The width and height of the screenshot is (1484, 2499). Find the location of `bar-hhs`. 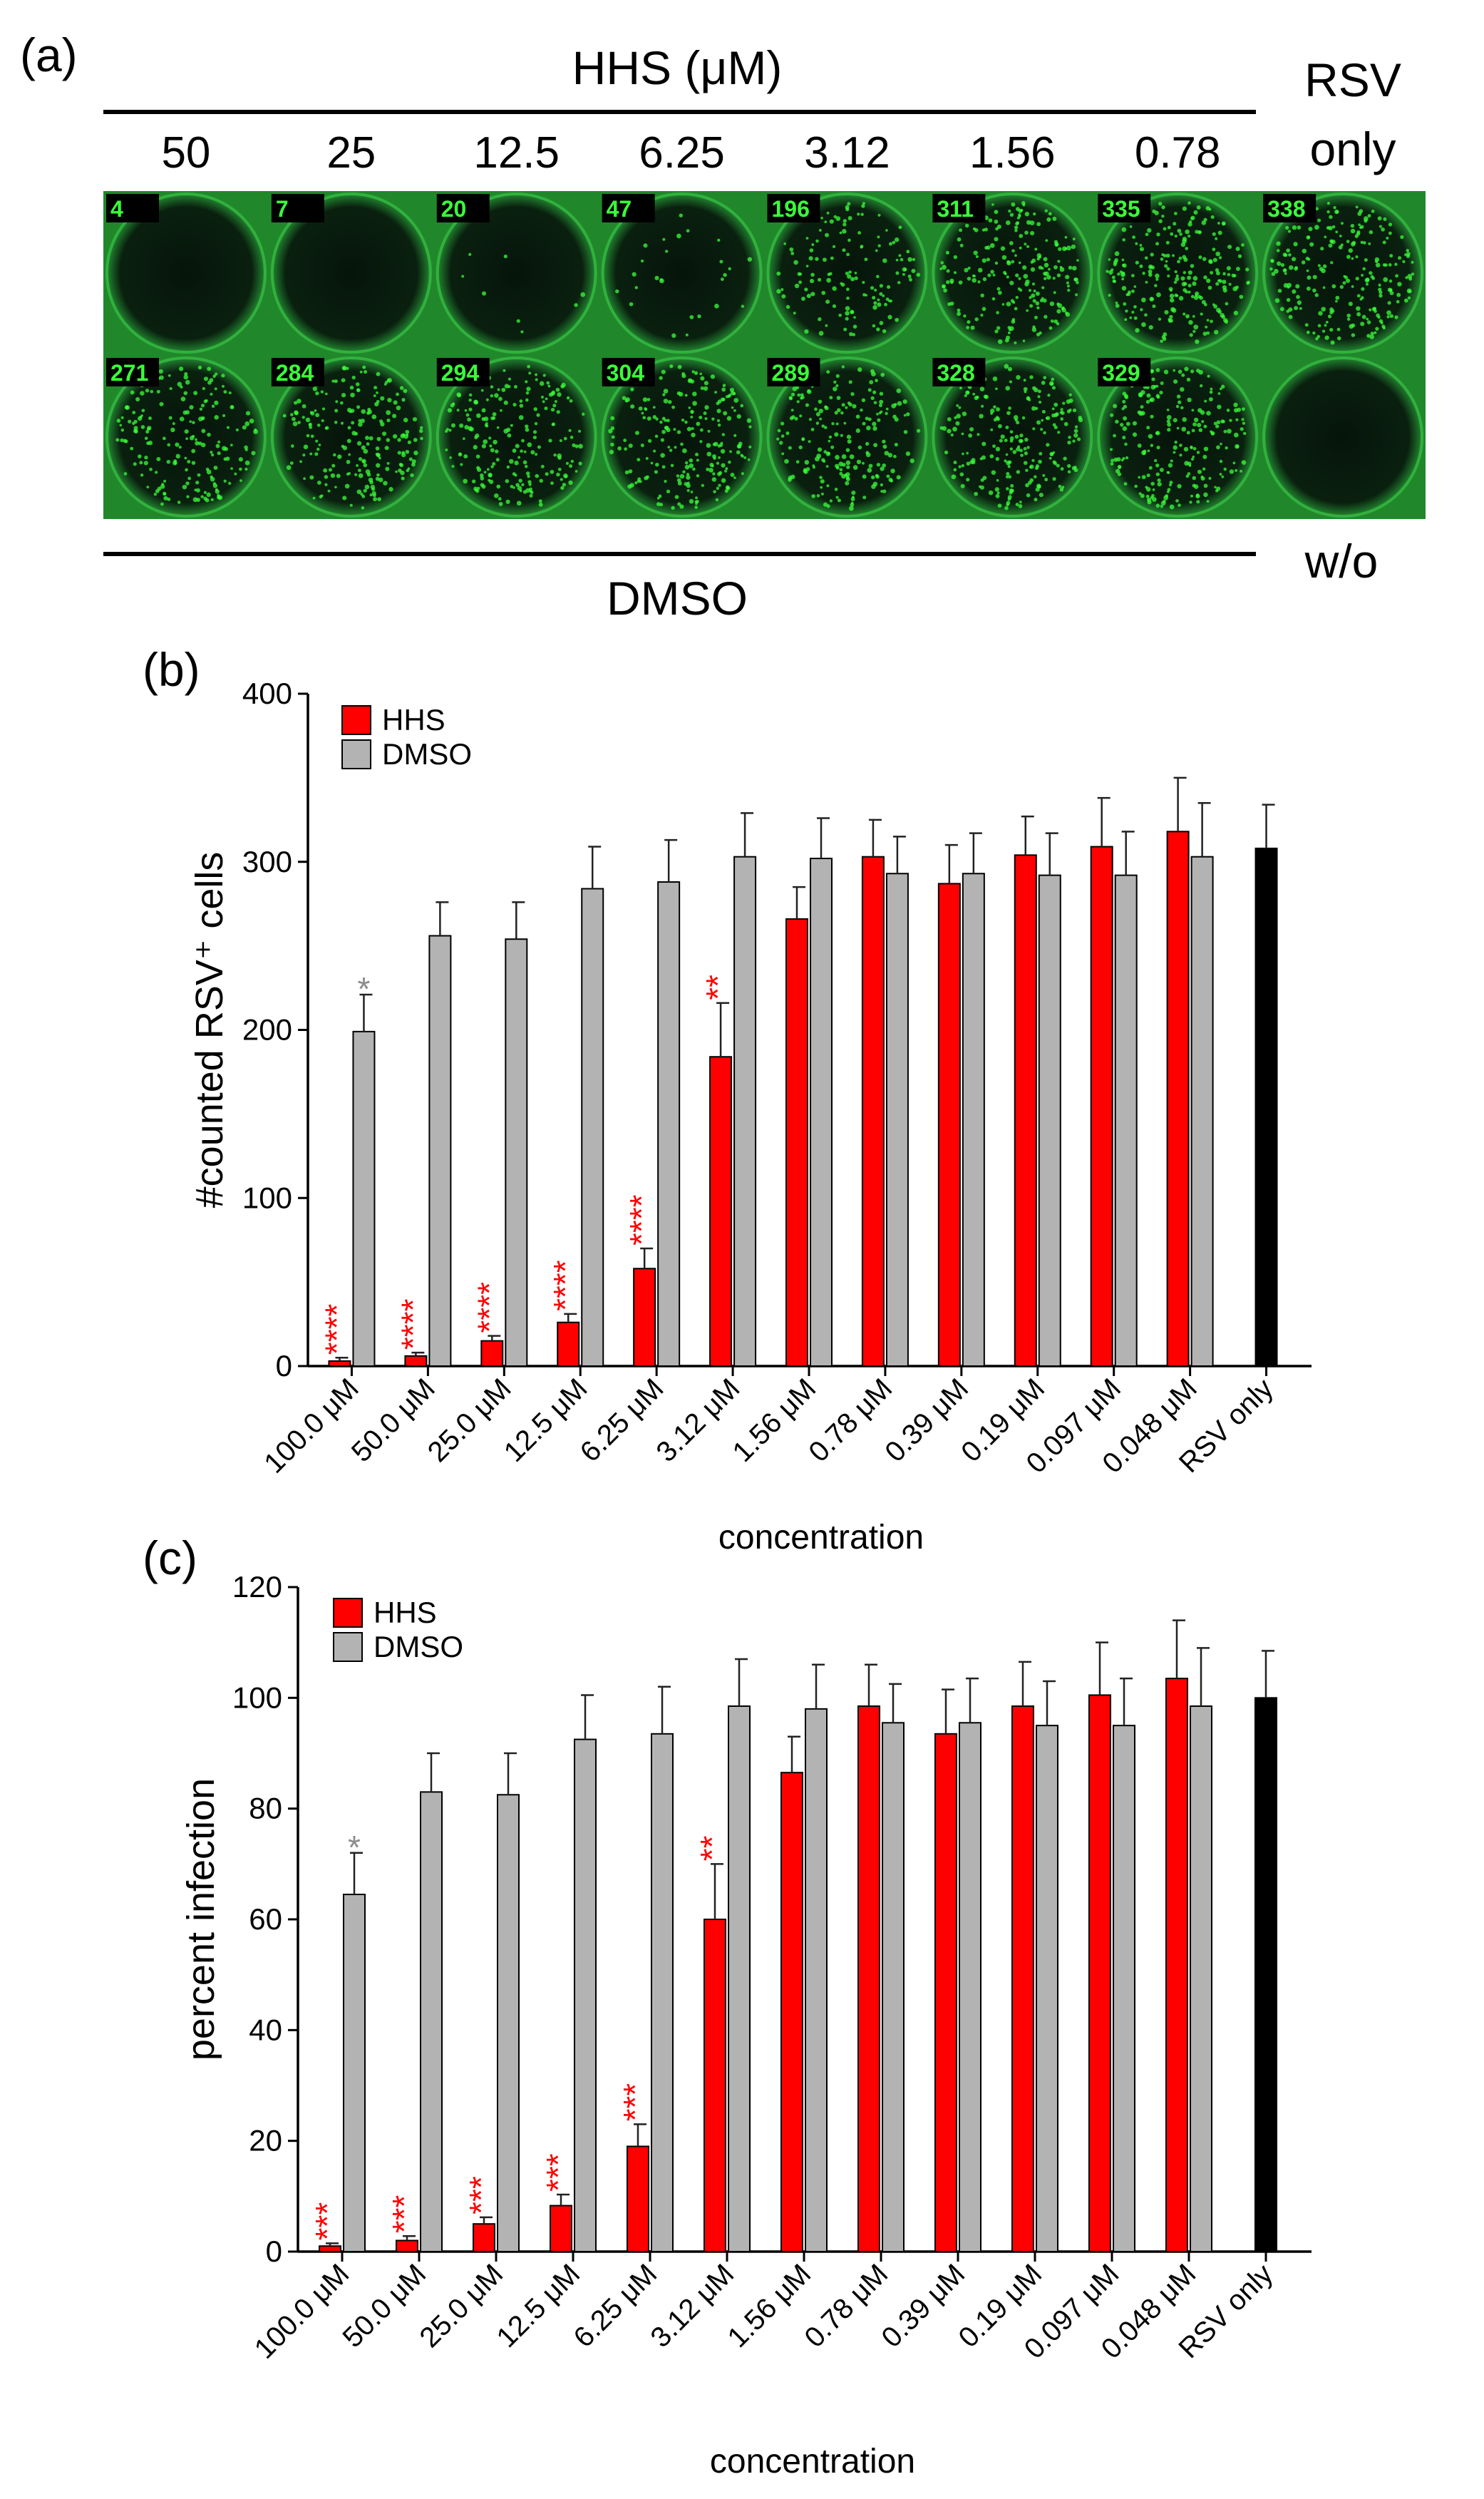

bar-hhs is located at coordinates (407, 2245).